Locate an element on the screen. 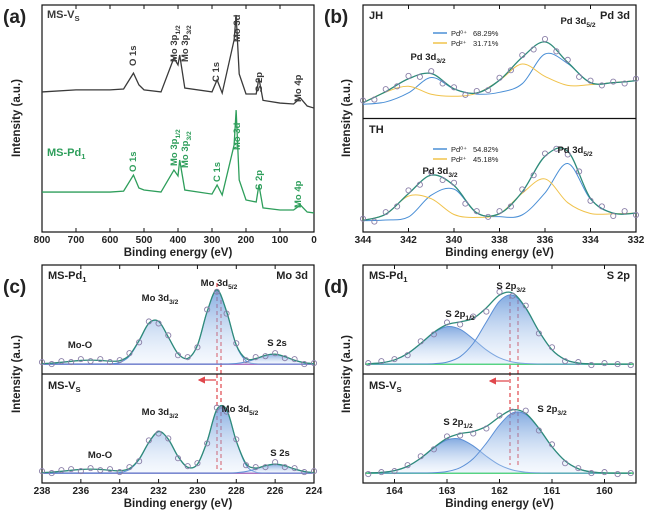  x-axis-label: Binding energy (eV) is located at coordinates (178, 253).